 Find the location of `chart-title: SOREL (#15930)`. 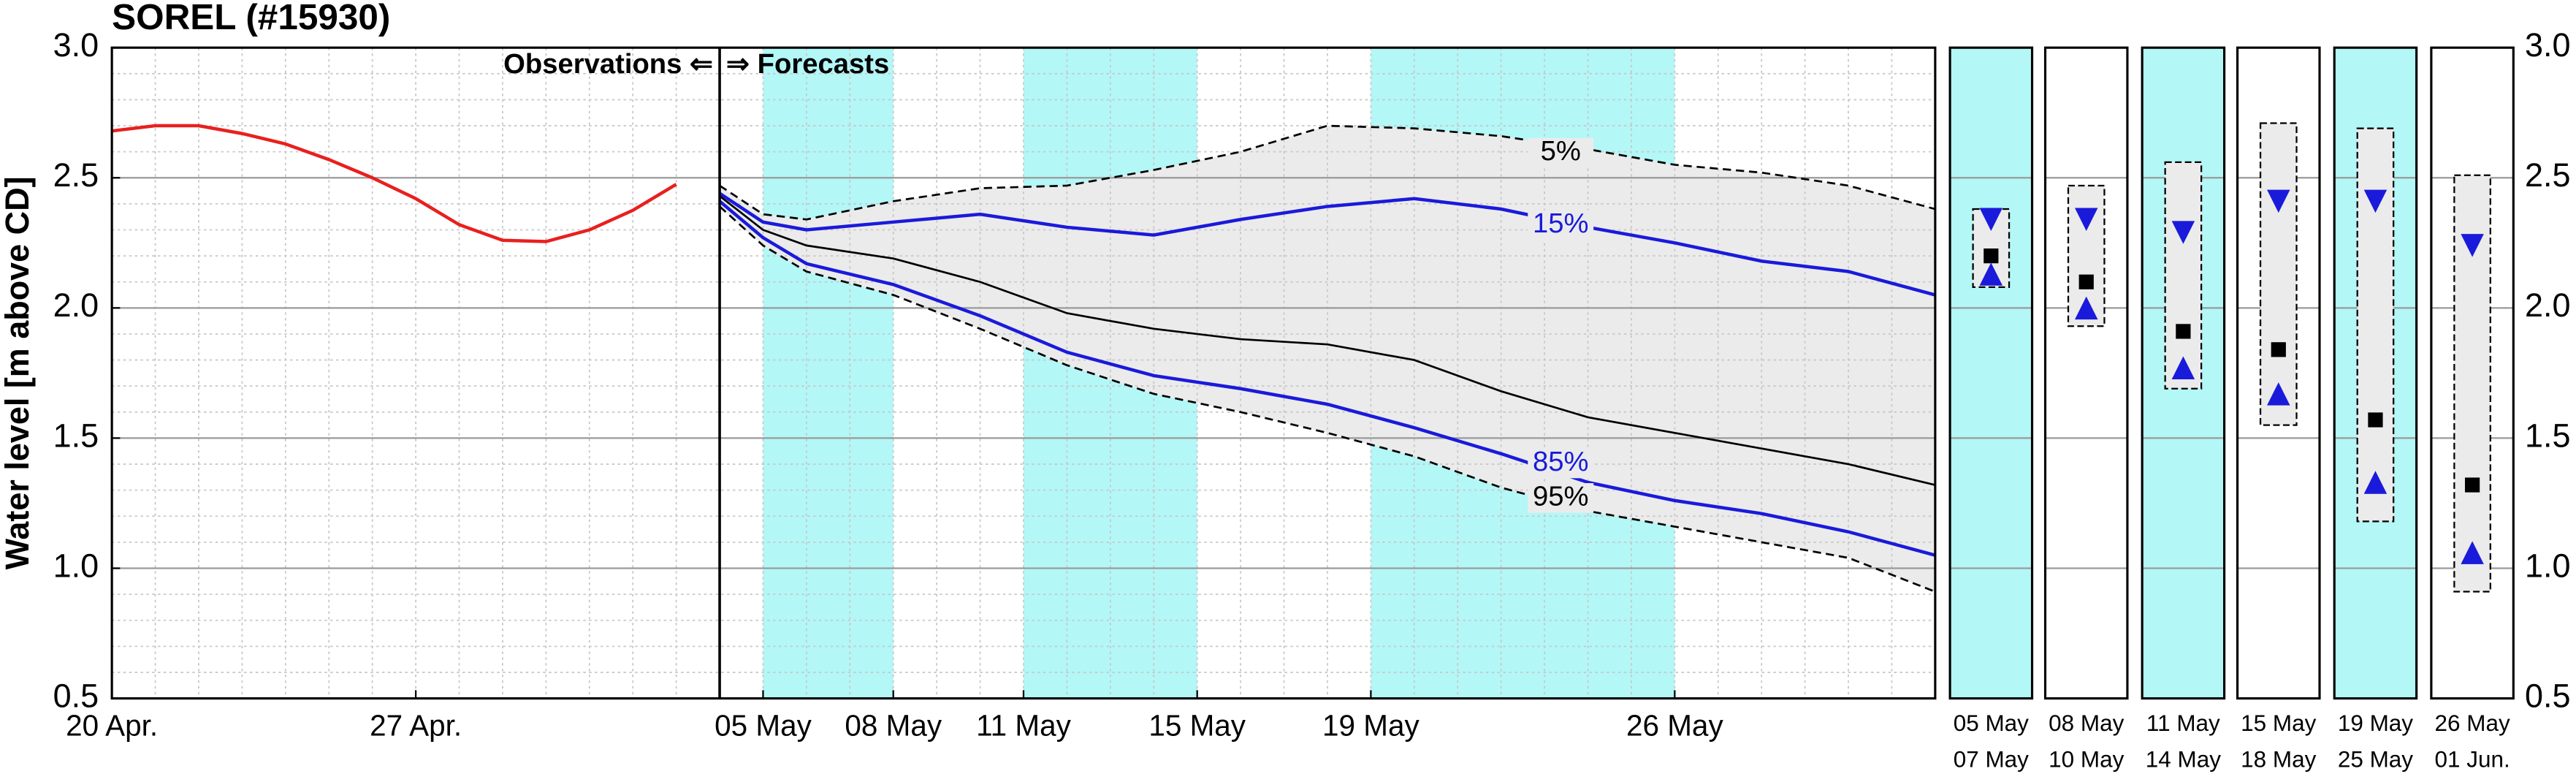

chart-title: SOREL (#15930) is located at coordinates (251, 18).